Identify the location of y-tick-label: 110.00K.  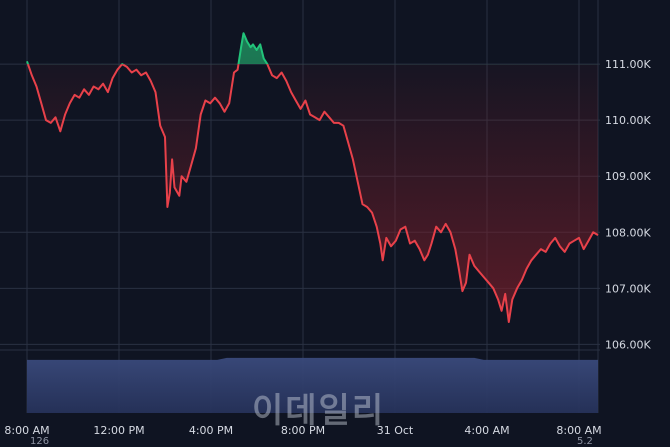
(628, 120).